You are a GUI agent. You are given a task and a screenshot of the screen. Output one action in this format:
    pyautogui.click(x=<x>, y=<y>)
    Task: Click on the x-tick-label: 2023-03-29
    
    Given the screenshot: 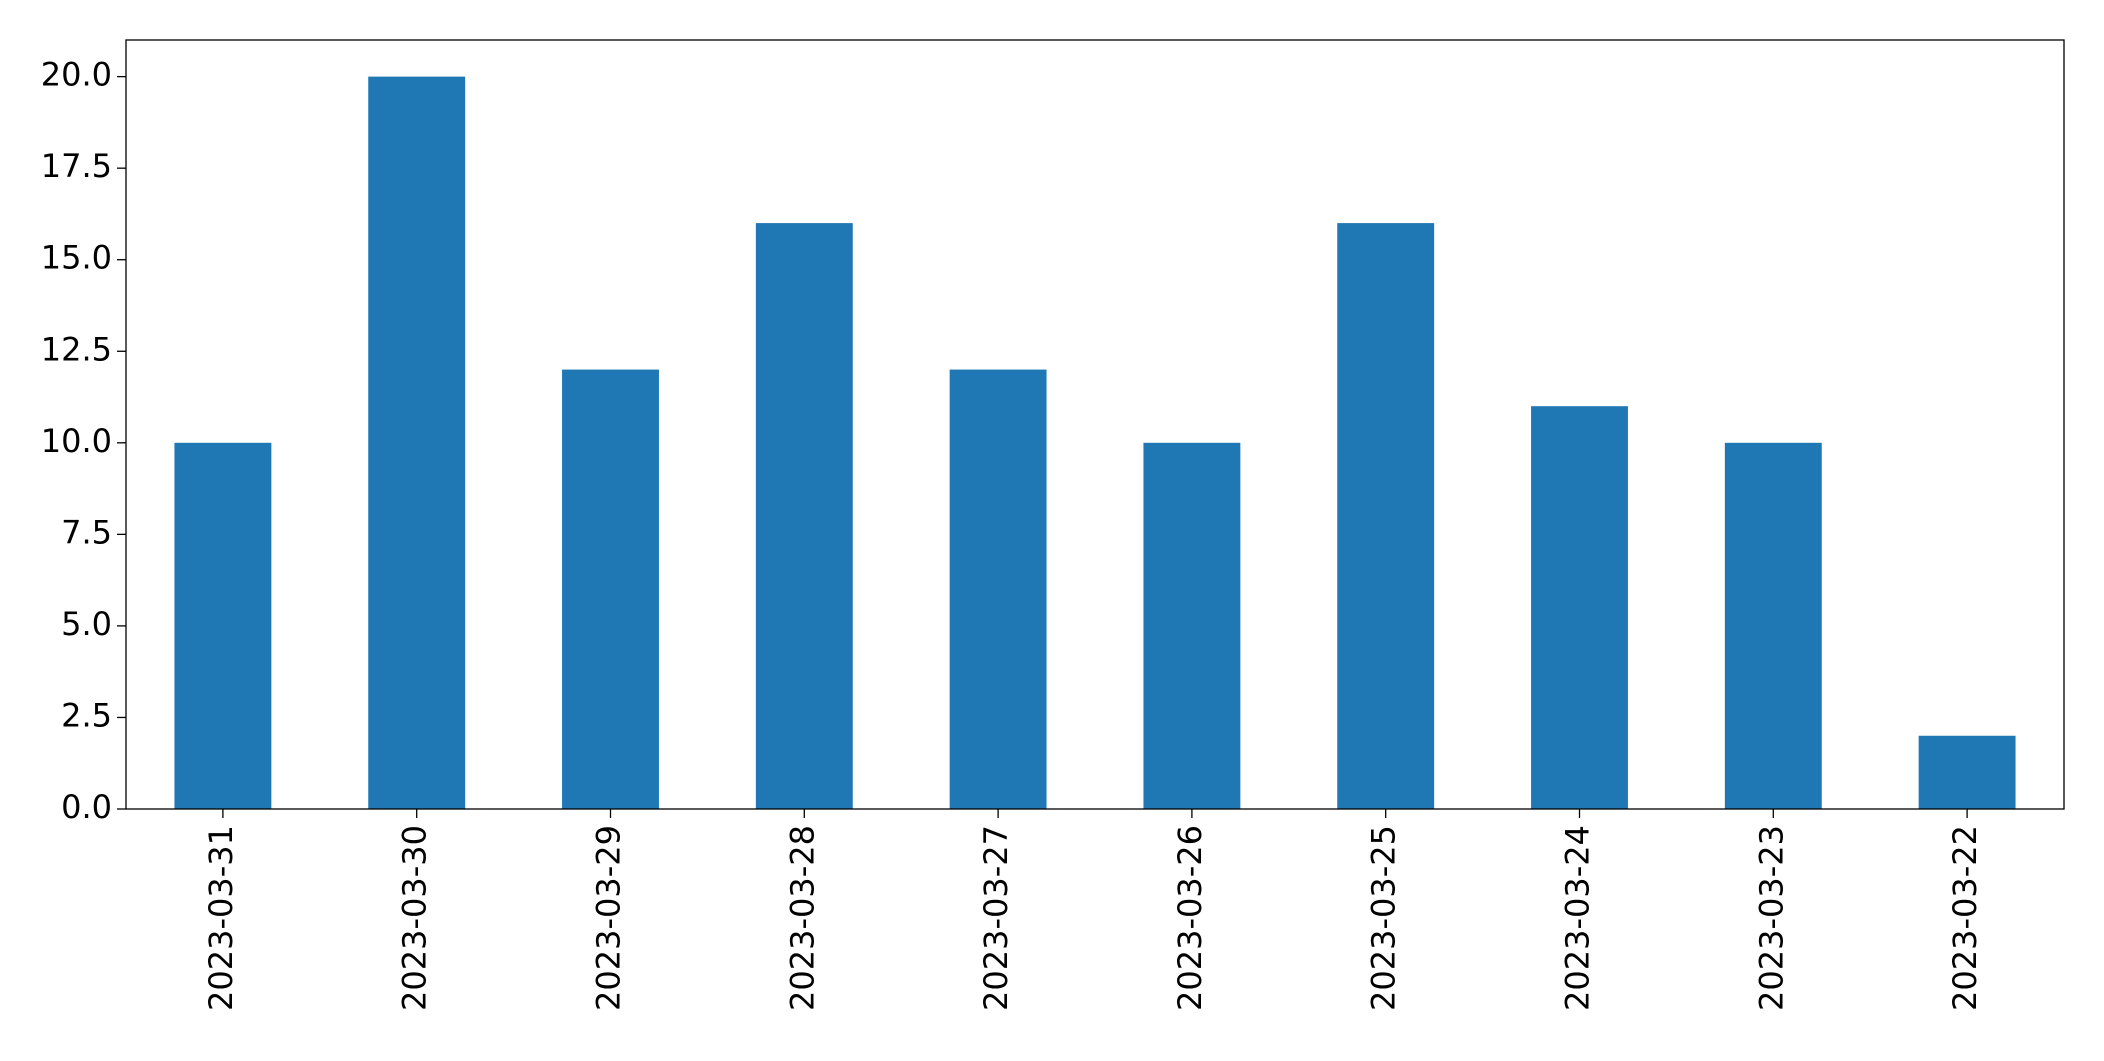 What is the action you would take?
    pyautogui.click(x=609, y=918)
    